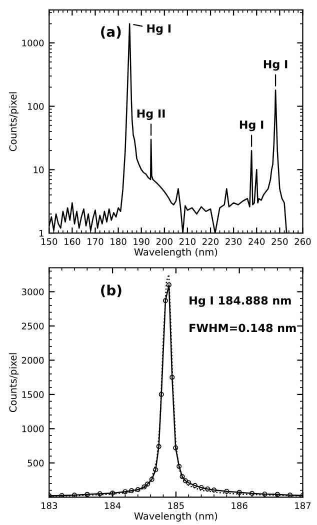 Image resolution: width=317 pixels, height=525 pixels. Describe the element at coordinates (240, 301) in the screenshot. I see `annotation: Hg I 184.888 nm` at that location.